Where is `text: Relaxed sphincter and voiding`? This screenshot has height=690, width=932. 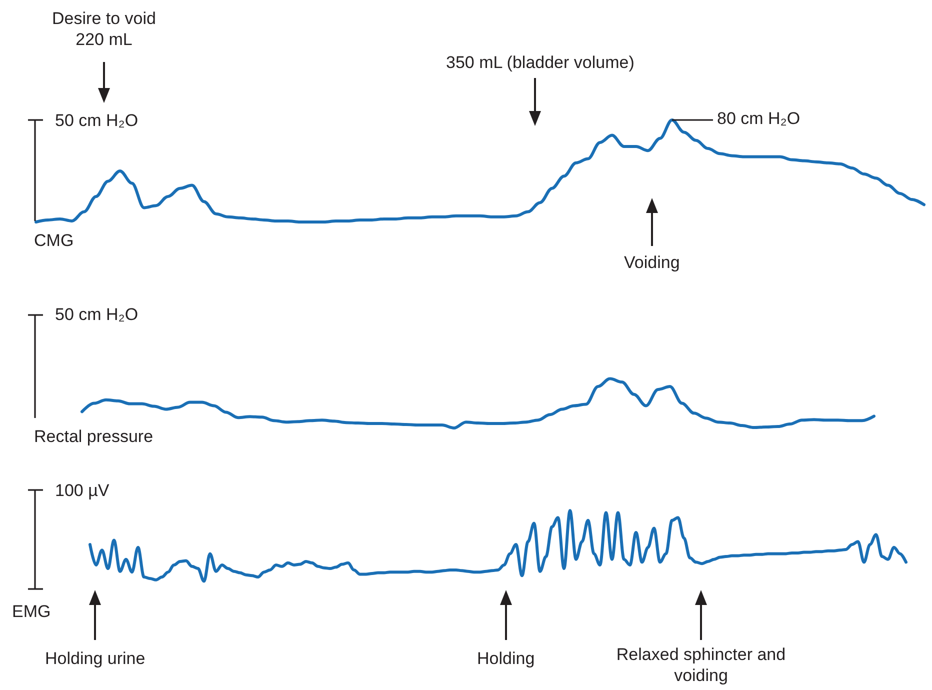
text: Relaxed sphincter and voiding is located at coordinates (701, 665).